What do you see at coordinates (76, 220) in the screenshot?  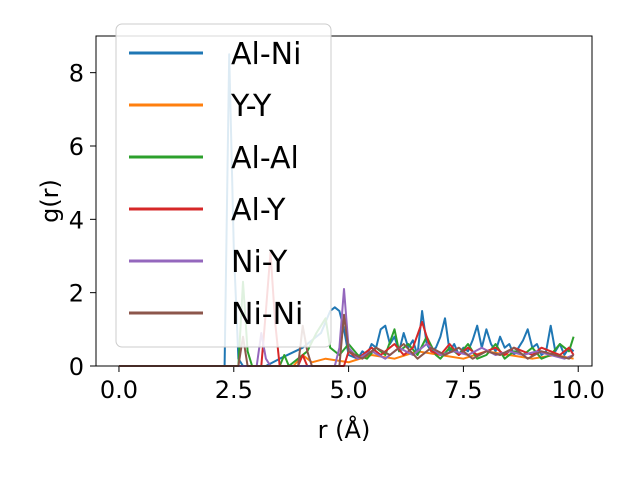 I see `y-tick-label: 4` at bounding box center [76, 220].